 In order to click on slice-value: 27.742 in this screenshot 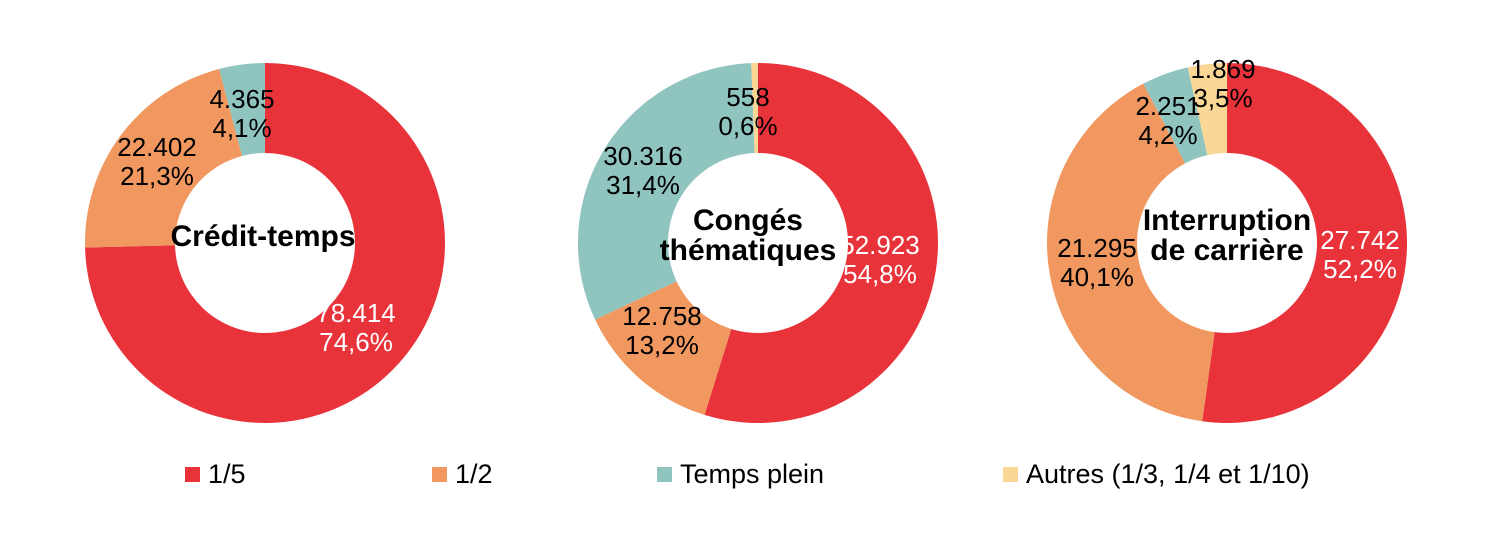, I will do `click(1360, 240)`.